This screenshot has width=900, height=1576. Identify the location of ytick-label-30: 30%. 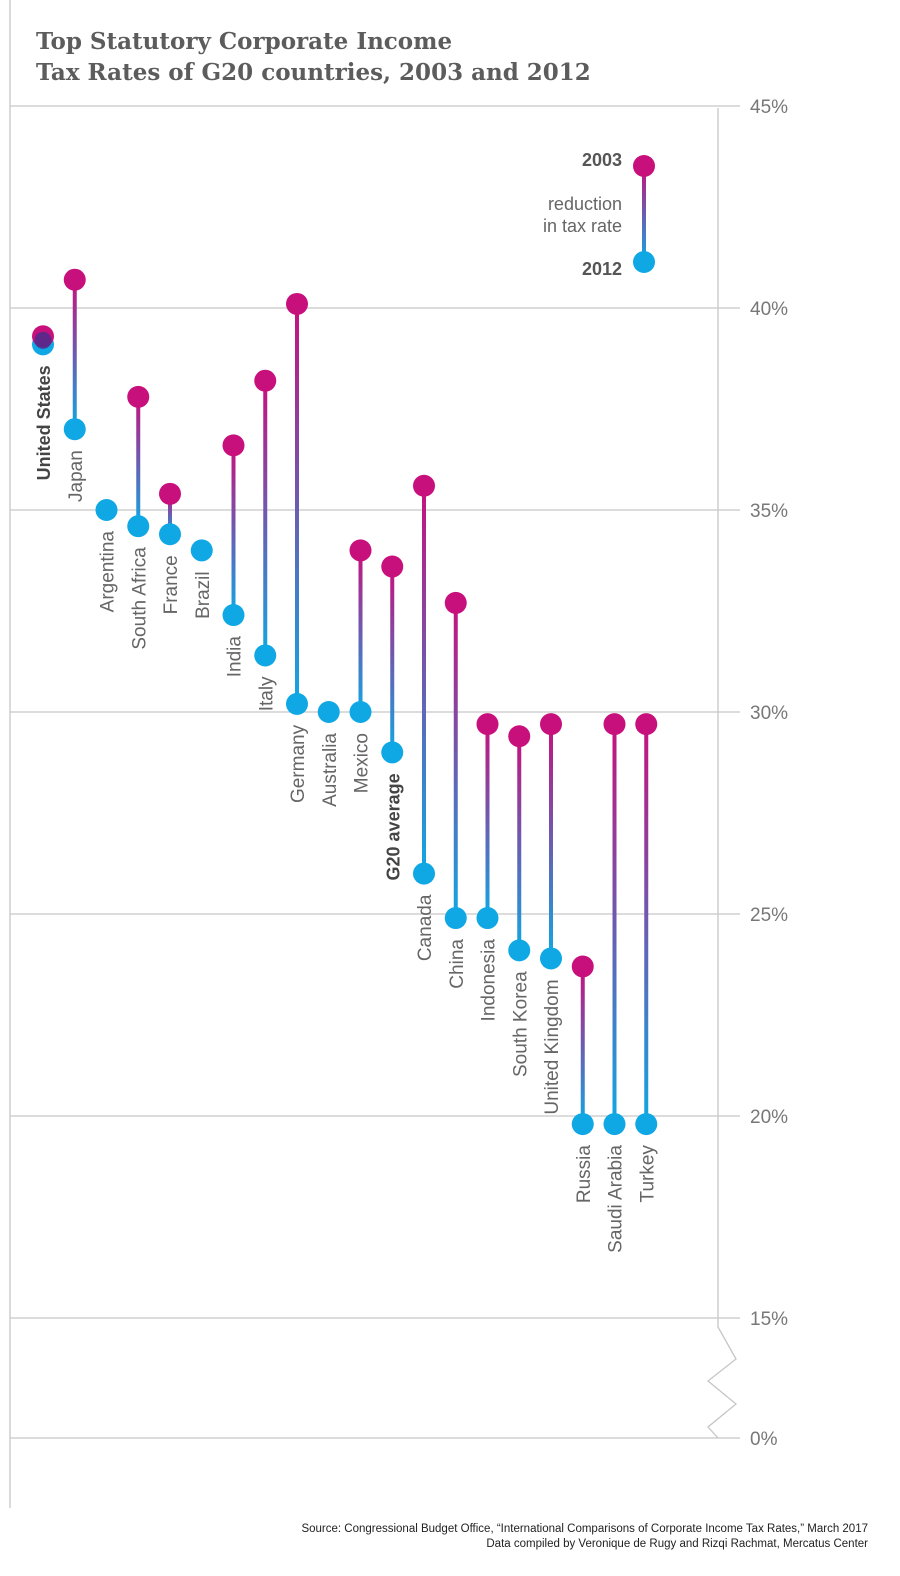
(769, 713).